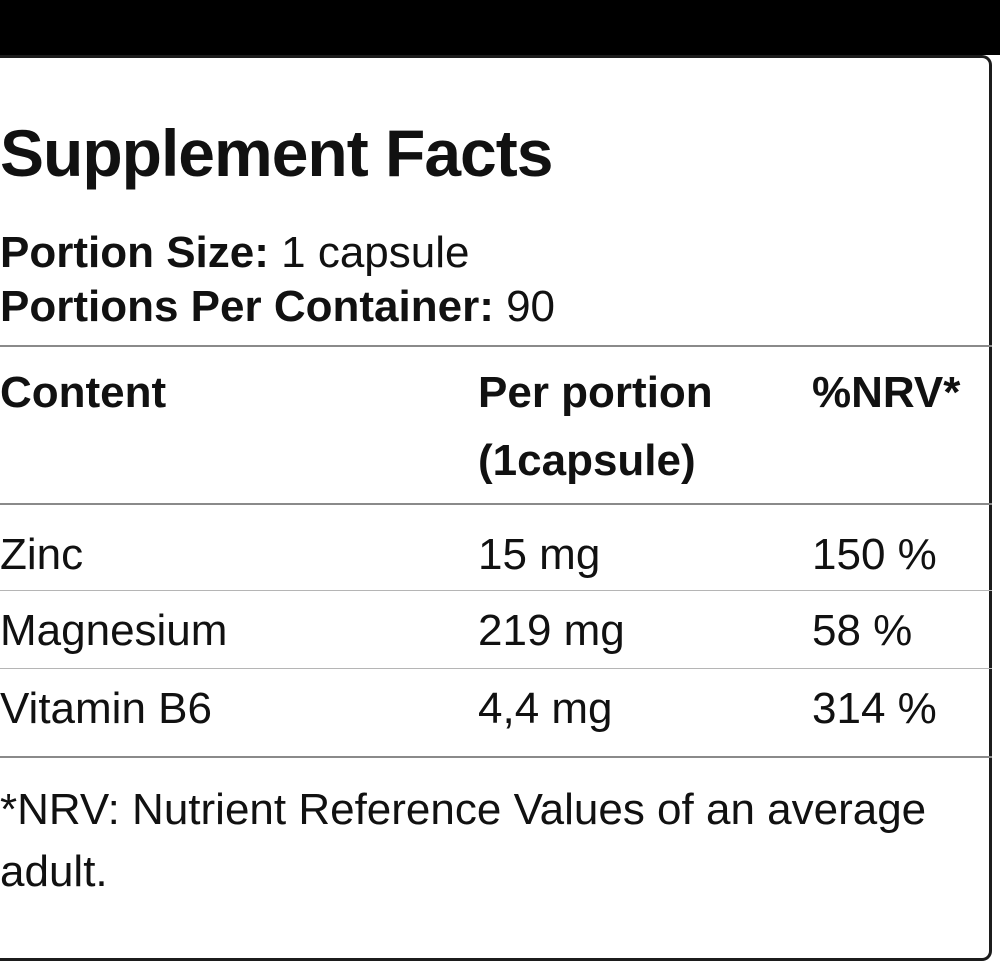 The width and height of the screenshot is (1000, 980). I want to click on table-row-per-portion: 4,4 mg, so click(545, 708).